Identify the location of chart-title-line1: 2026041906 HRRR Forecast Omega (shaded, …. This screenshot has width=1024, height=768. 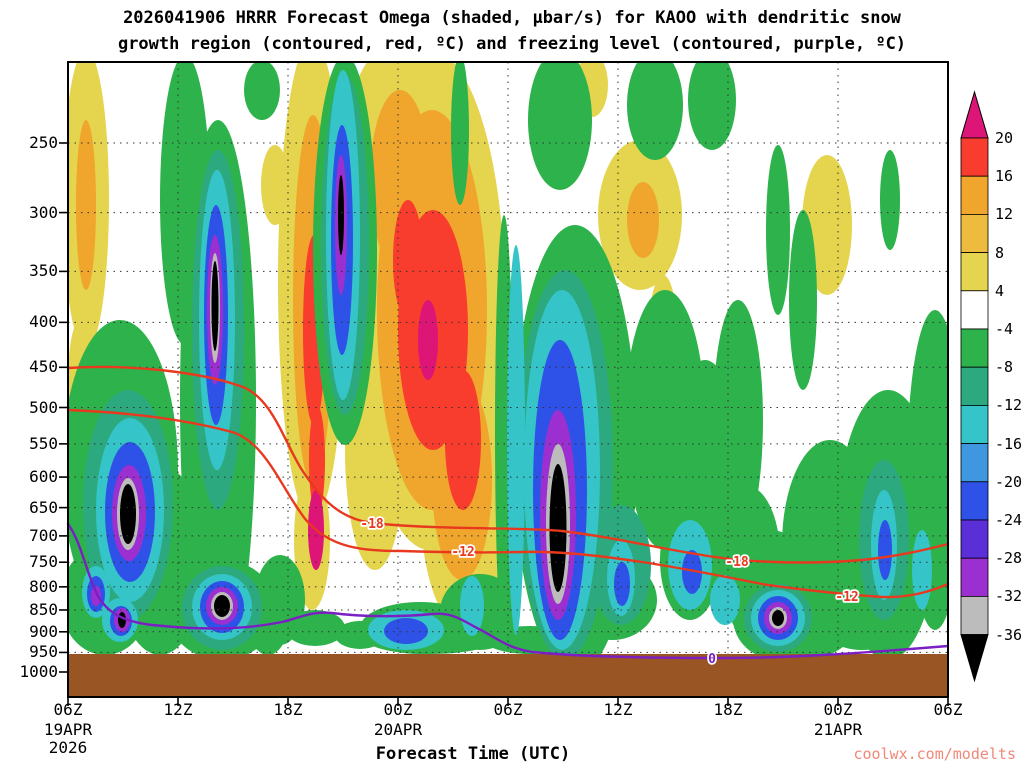
(512, 18).